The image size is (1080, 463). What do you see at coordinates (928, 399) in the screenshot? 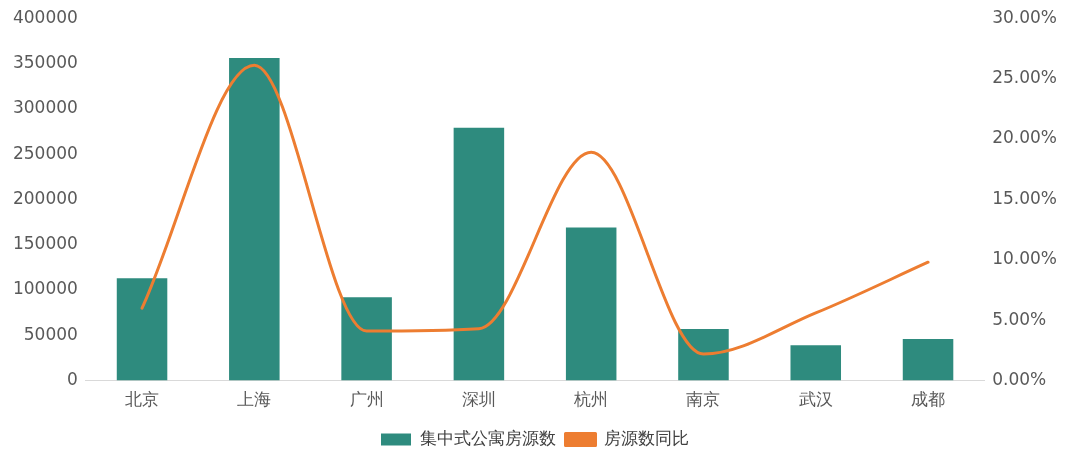
I see `x-tick-label: 成都` at bounding box center [928, 399].